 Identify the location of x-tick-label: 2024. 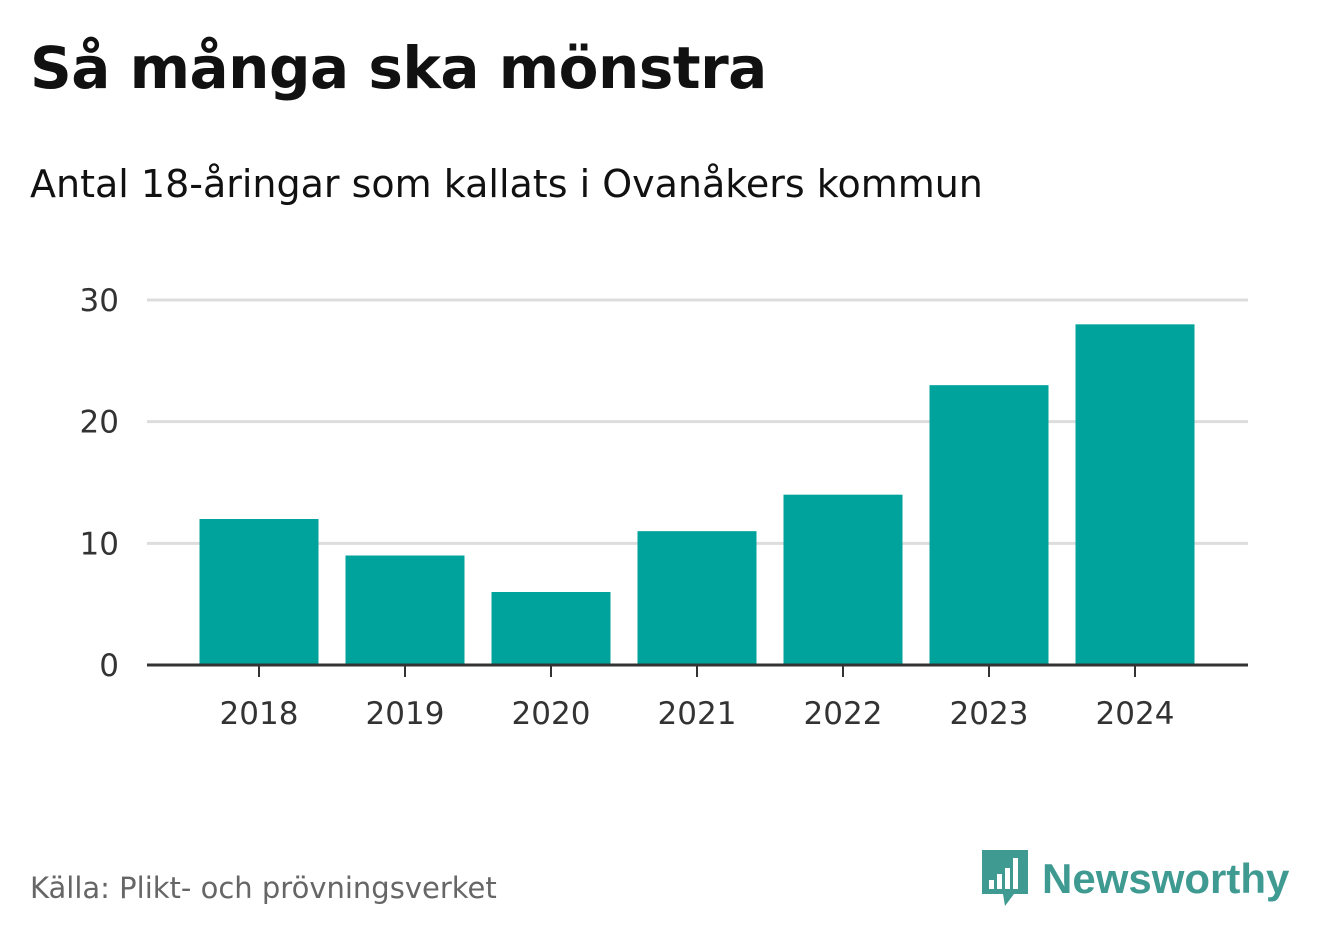
(1135, 714).